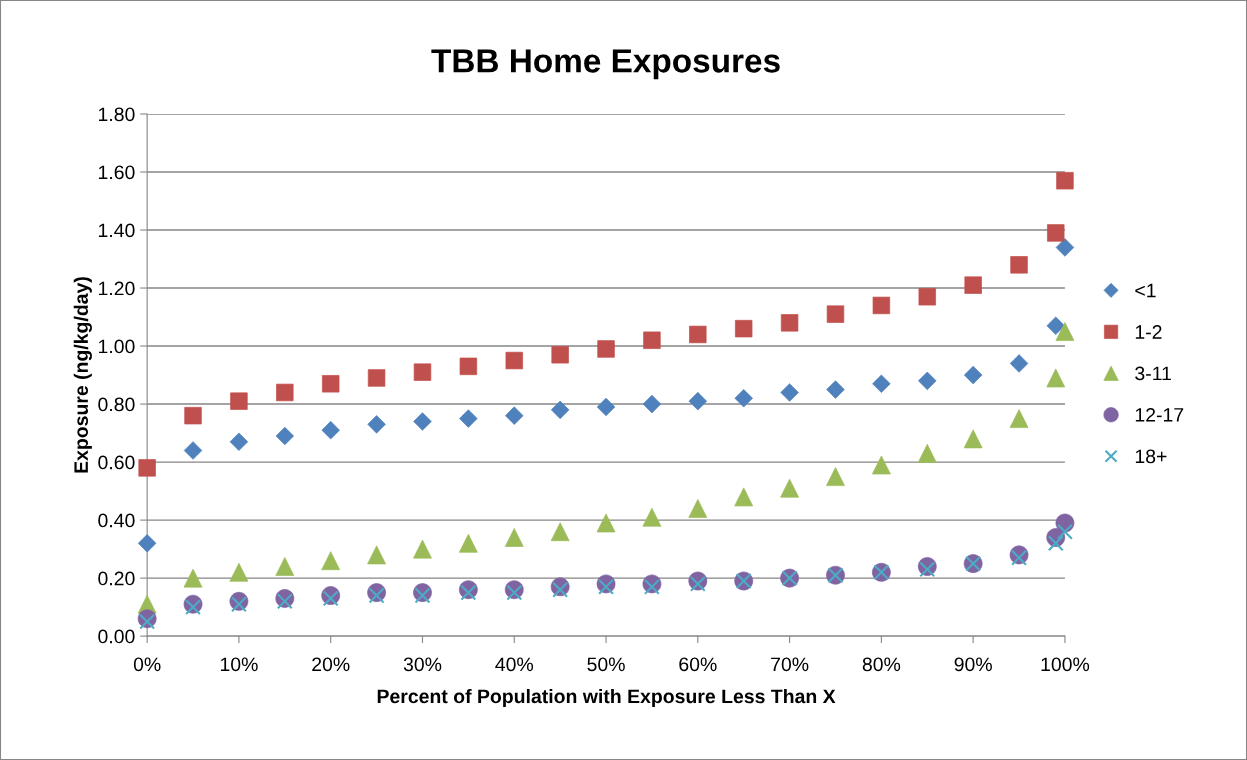 This screenshot has height=760, width=1247. Describe the element at coordinates (1153, 373) in the screenshot. I see `legend-label: 3-11` at that location.